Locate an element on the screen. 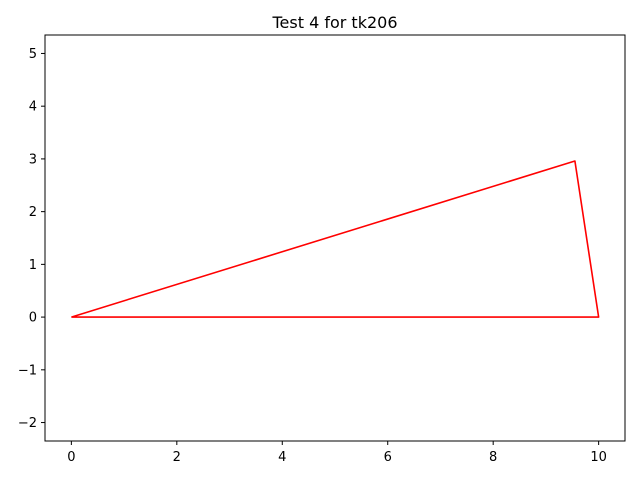 The width and height of the screenshot is (640, 480). x-tick-label: 0 is located at coordinates (71, 457).